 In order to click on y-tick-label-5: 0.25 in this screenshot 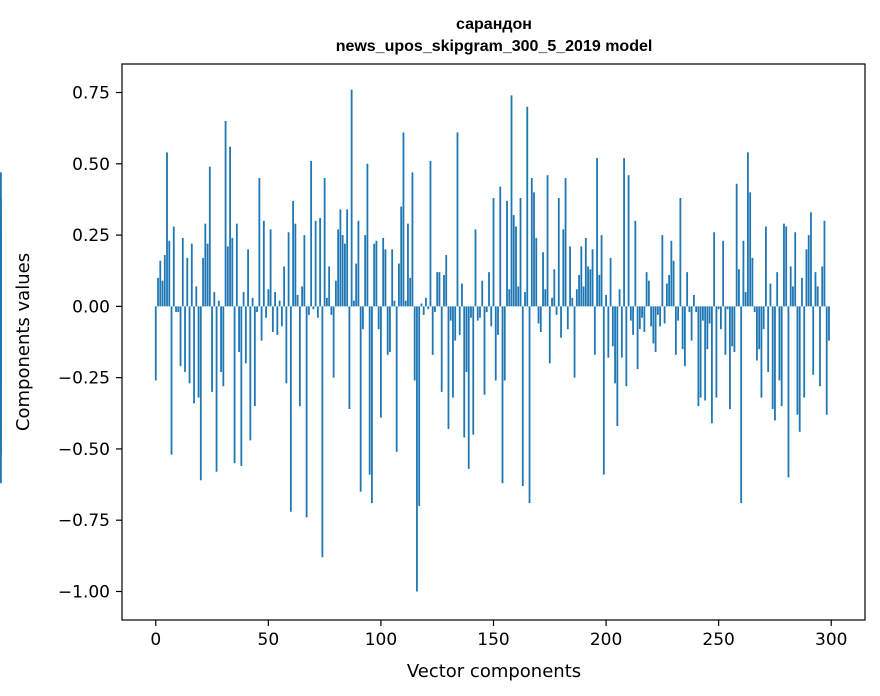, I will do `click(91, 236)`.